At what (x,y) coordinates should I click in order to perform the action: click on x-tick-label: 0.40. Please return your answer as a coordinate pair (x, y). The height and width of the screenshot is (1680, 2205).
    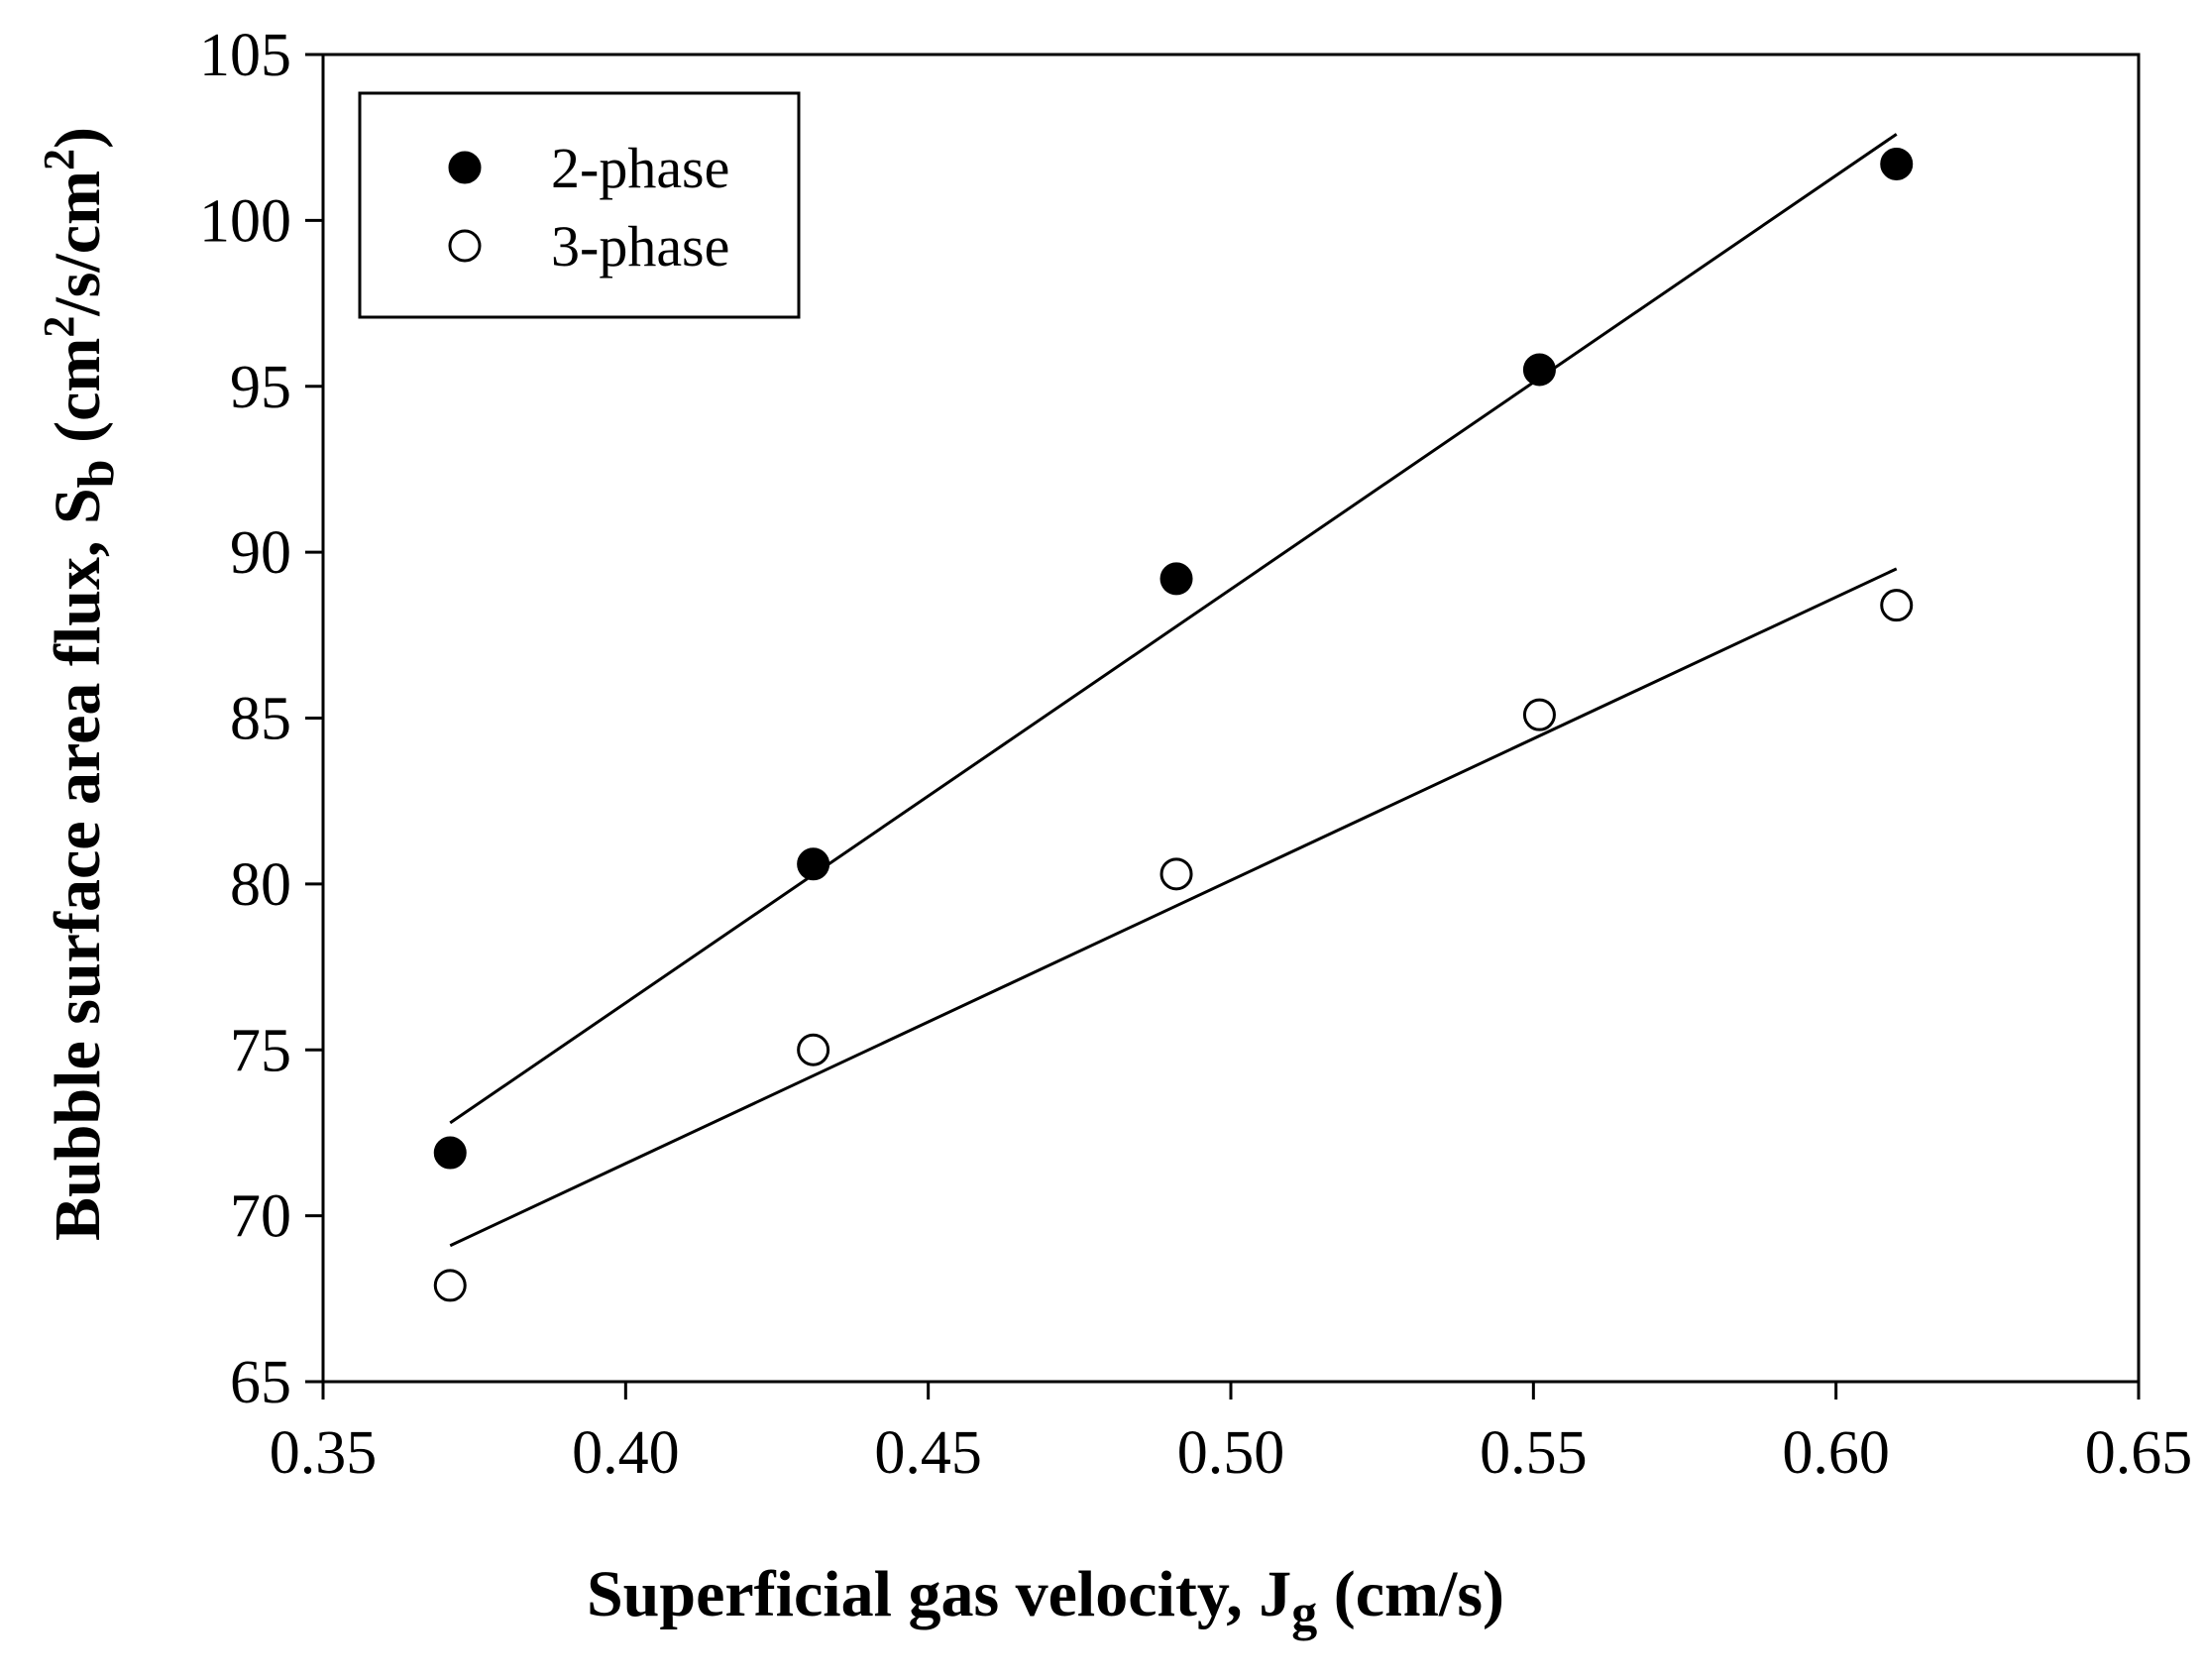
    Looking at the image, I should click on (626, 1453).